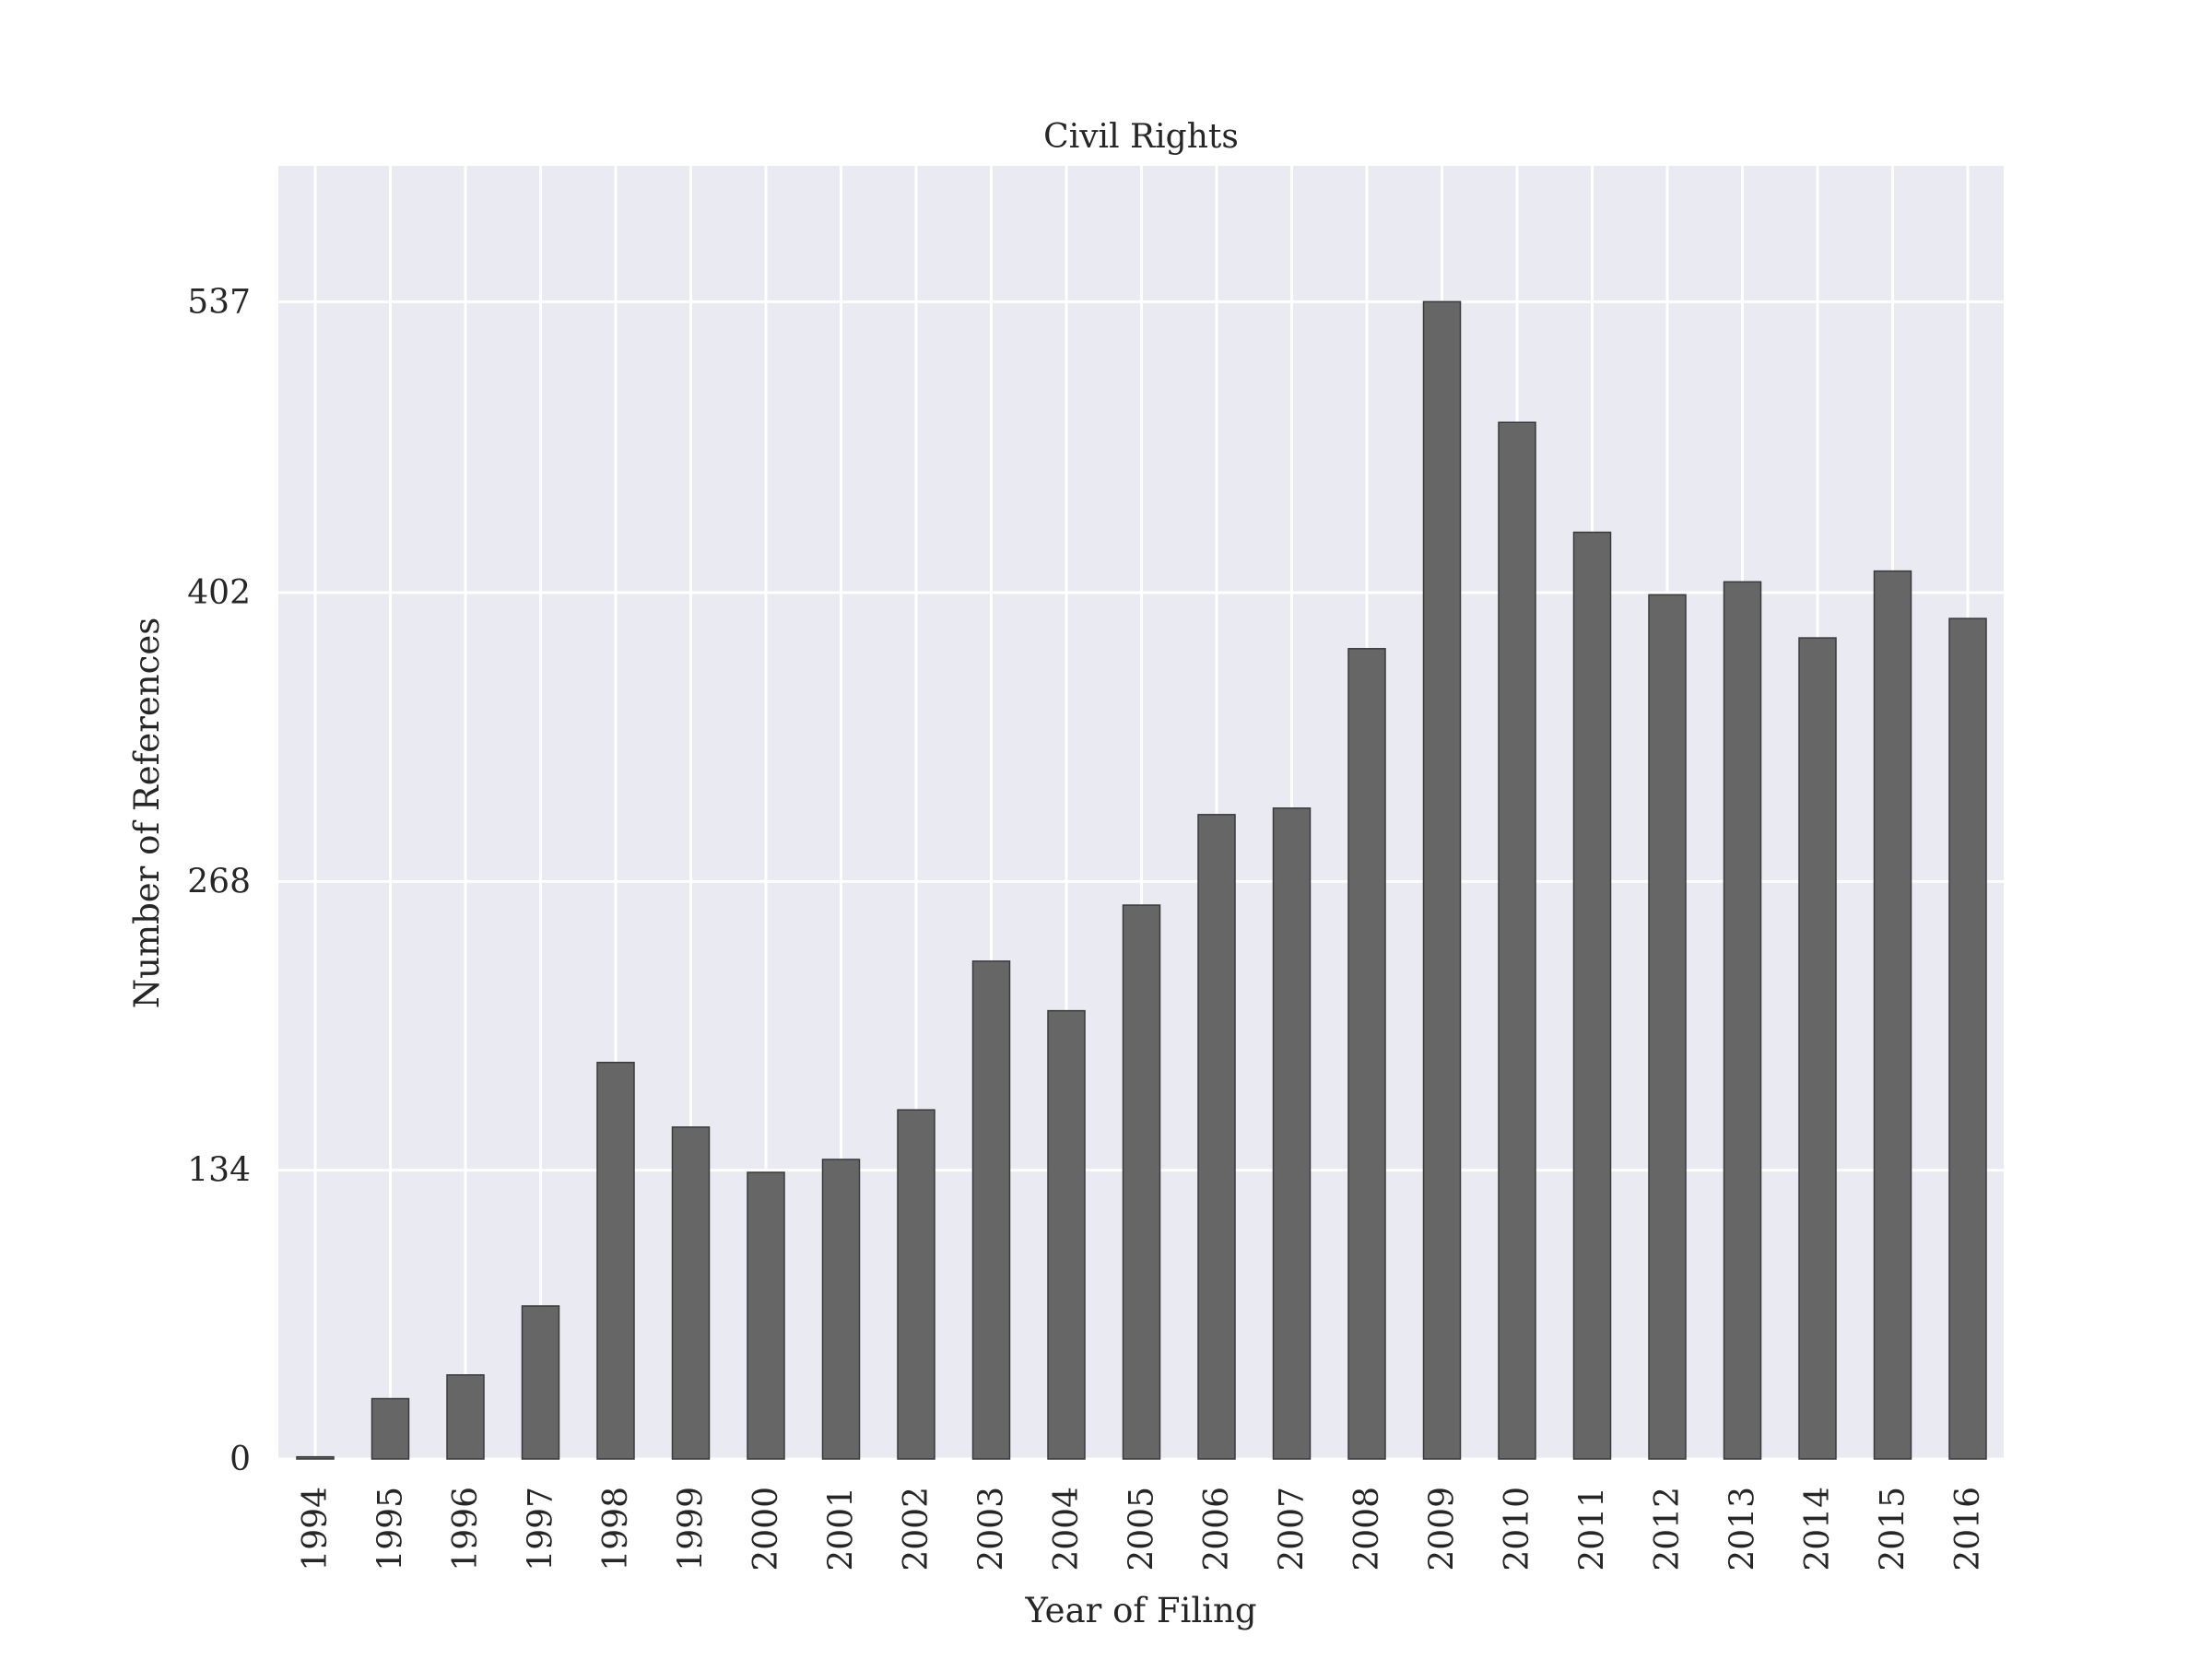 The height and width of the screenshot is (1659, 2212). What do you see at coordinates (219, 1171) in the screenshot?
I see `y-tick-label: 134` at bounding box center [219, 1171].